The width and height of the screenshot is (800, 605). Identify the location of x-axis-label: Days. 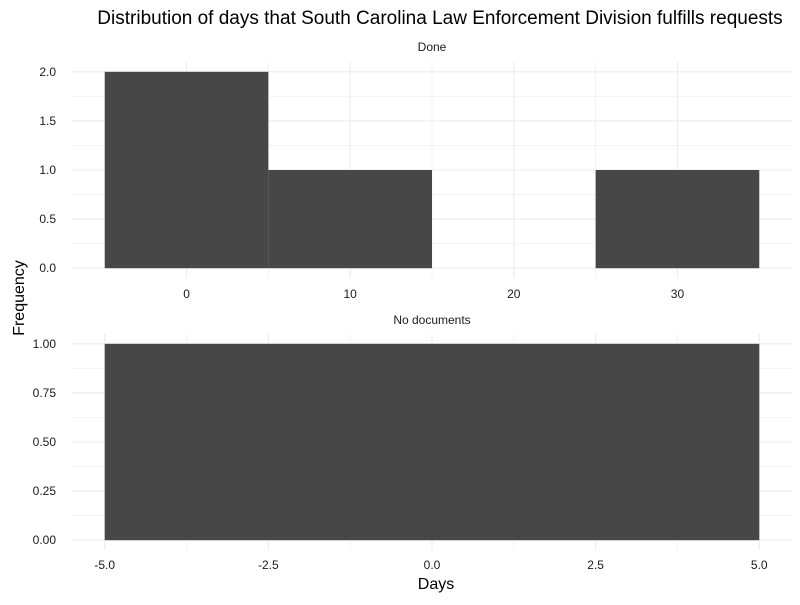
(436, 584).